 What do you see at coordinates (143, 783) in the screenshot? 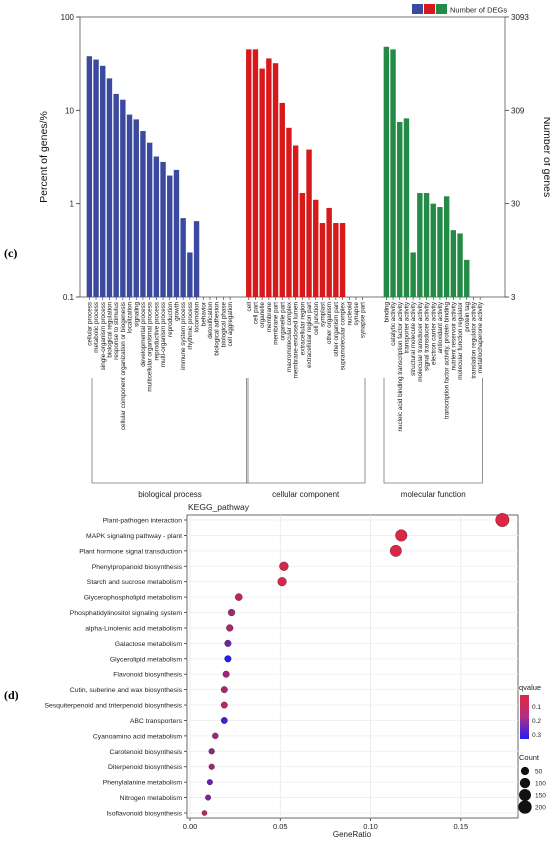
I see `pathway-label: Phenylalanine metabolism` at bounding box center [143, 783].